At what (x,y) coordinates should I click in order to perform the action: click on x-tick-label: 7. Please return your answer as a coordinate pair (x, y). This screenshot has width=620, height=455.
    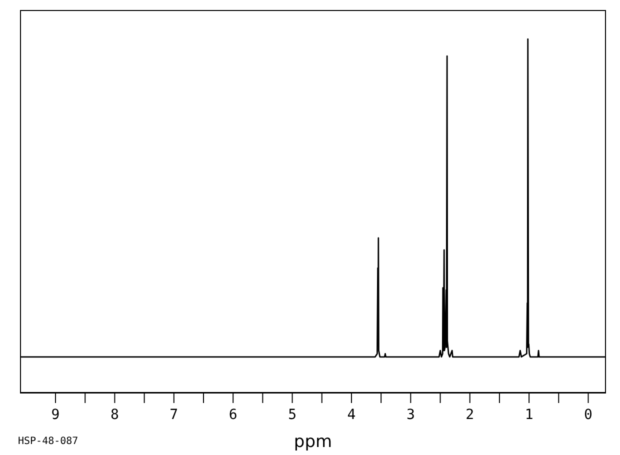
    Looking at the image, I should click on (174, 415).